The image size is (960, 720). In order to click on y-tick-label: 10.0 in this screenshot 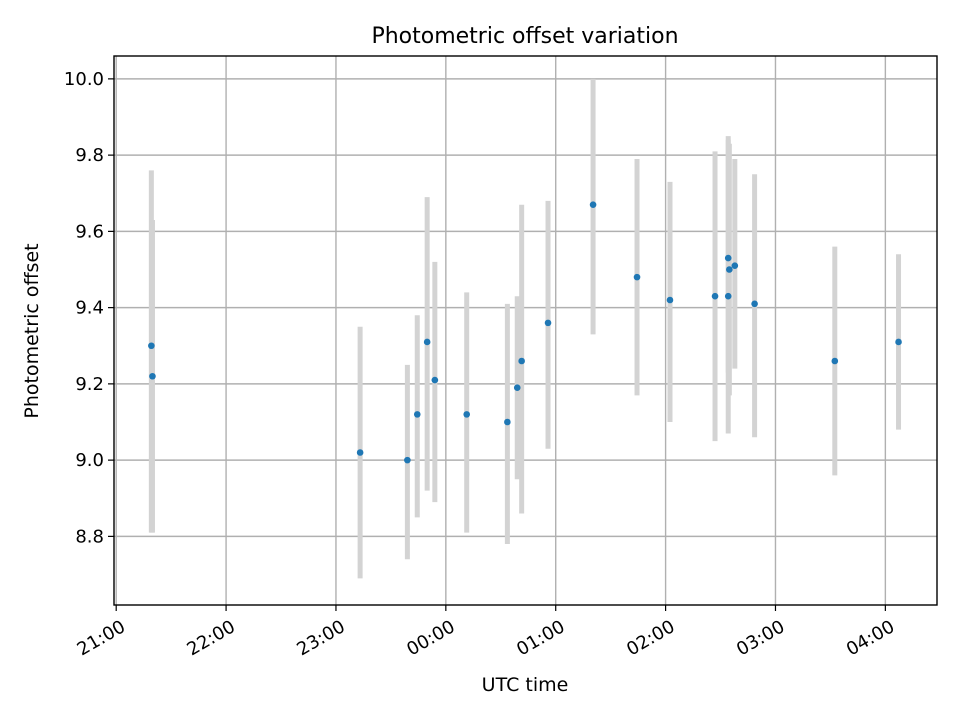, I will do `click(84, 79)`.